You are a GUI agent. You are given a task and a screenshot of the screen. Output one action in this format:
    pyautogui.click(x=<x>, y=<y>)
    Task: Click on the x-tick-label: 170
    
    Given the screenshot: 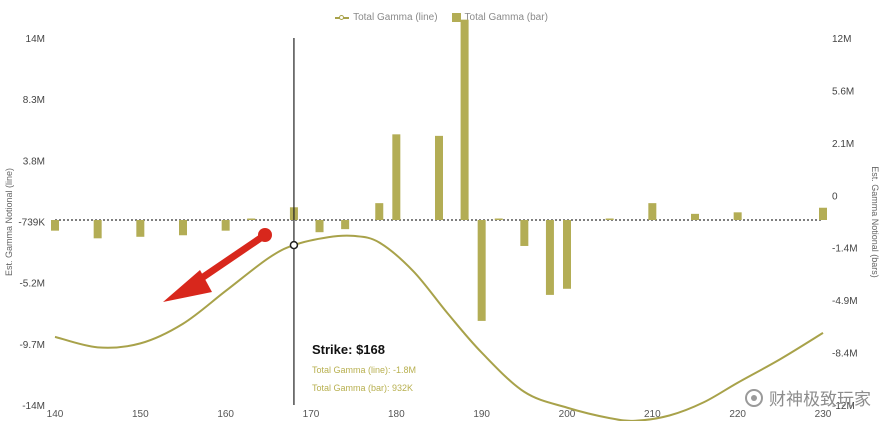 What is the action you would take?
    pyautogui.click(x=311, y=414)
    